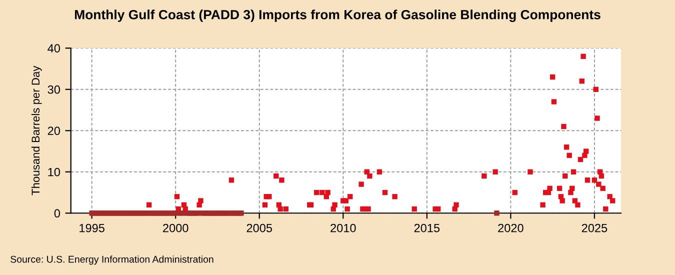 The image size is (675, 275). Describe the element at coordinates (57, 213) in the screenshot. I see `y-tick-label: 0` at that location.